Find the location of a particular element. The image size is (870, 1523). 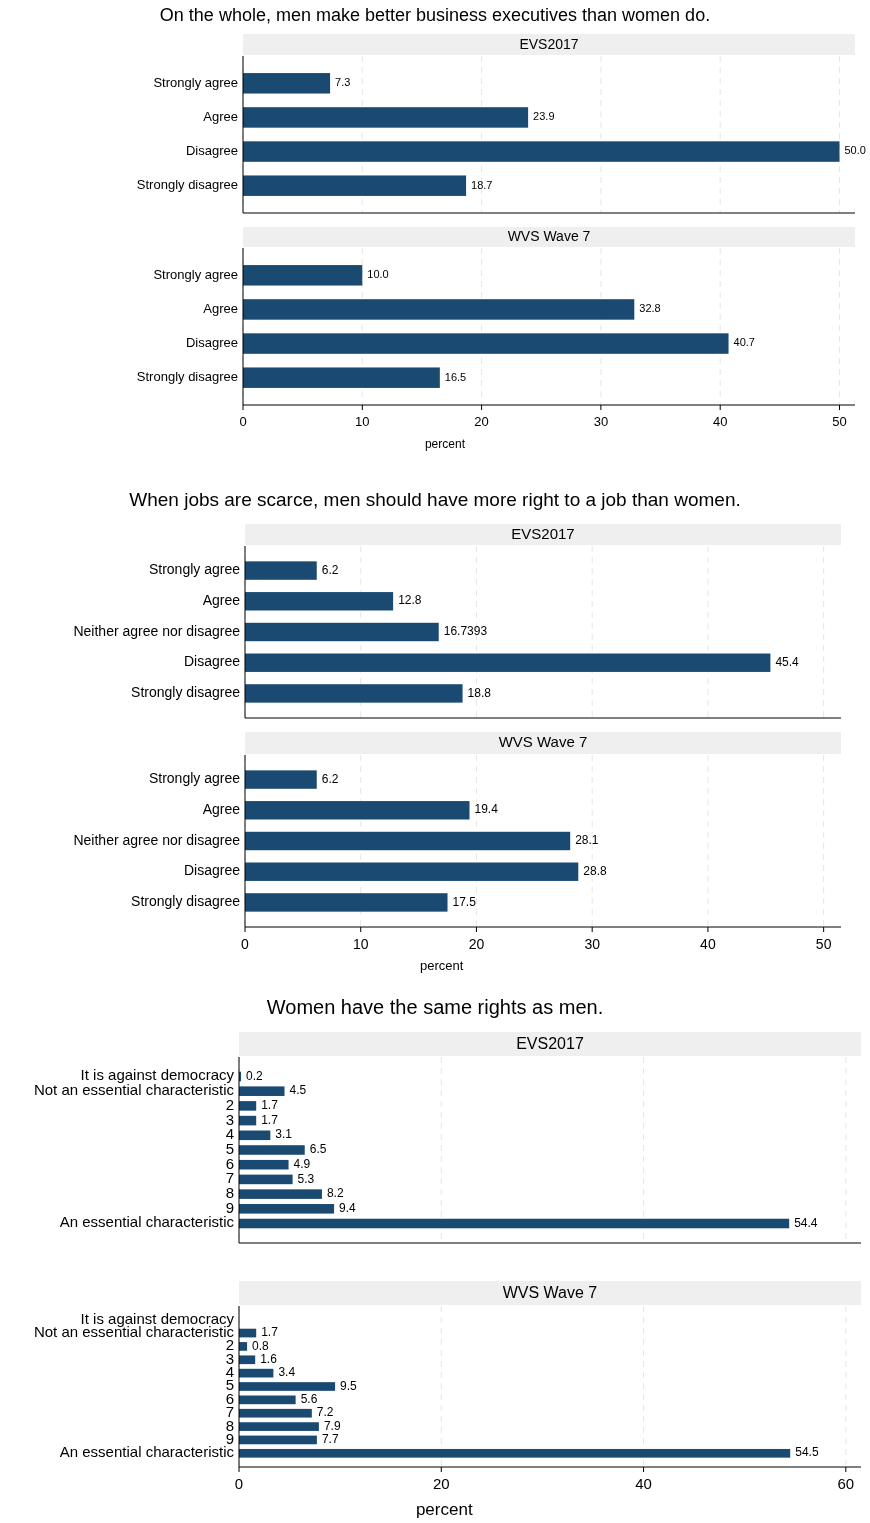

data-label: 3.4 is located at coordinates (287, 1372).